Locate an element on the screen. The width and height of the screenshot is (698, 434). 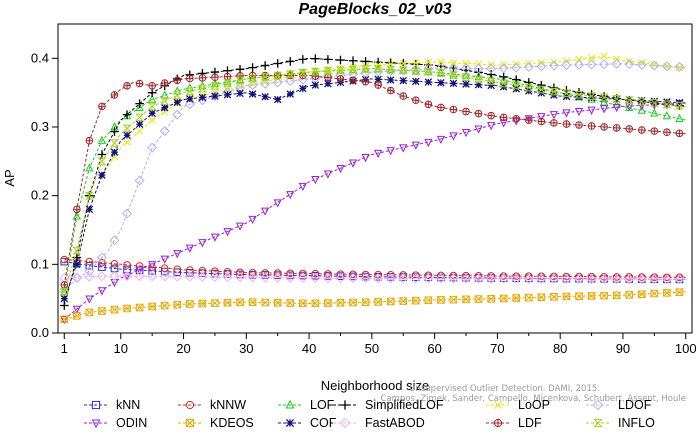
legend-item-ldf: LDF is located at coordinates (514, 423).